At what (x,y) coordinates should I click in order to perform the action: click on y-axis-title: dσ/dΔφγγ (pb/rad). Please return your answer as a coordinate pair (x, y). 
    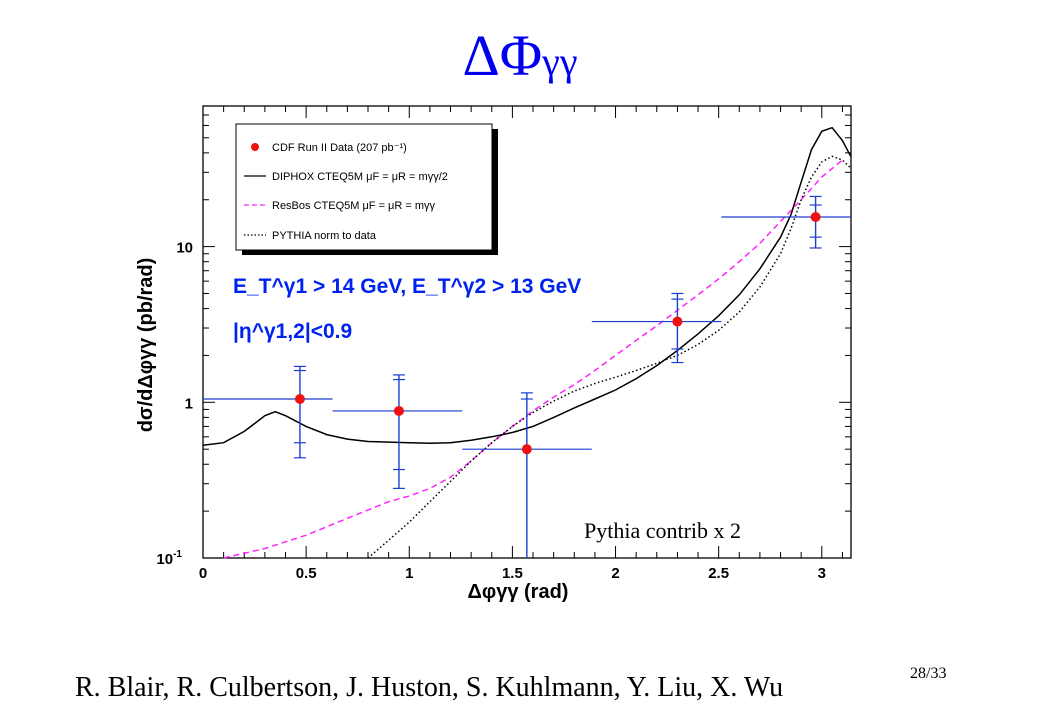
    Looking at the image, I should click on (146, 345).